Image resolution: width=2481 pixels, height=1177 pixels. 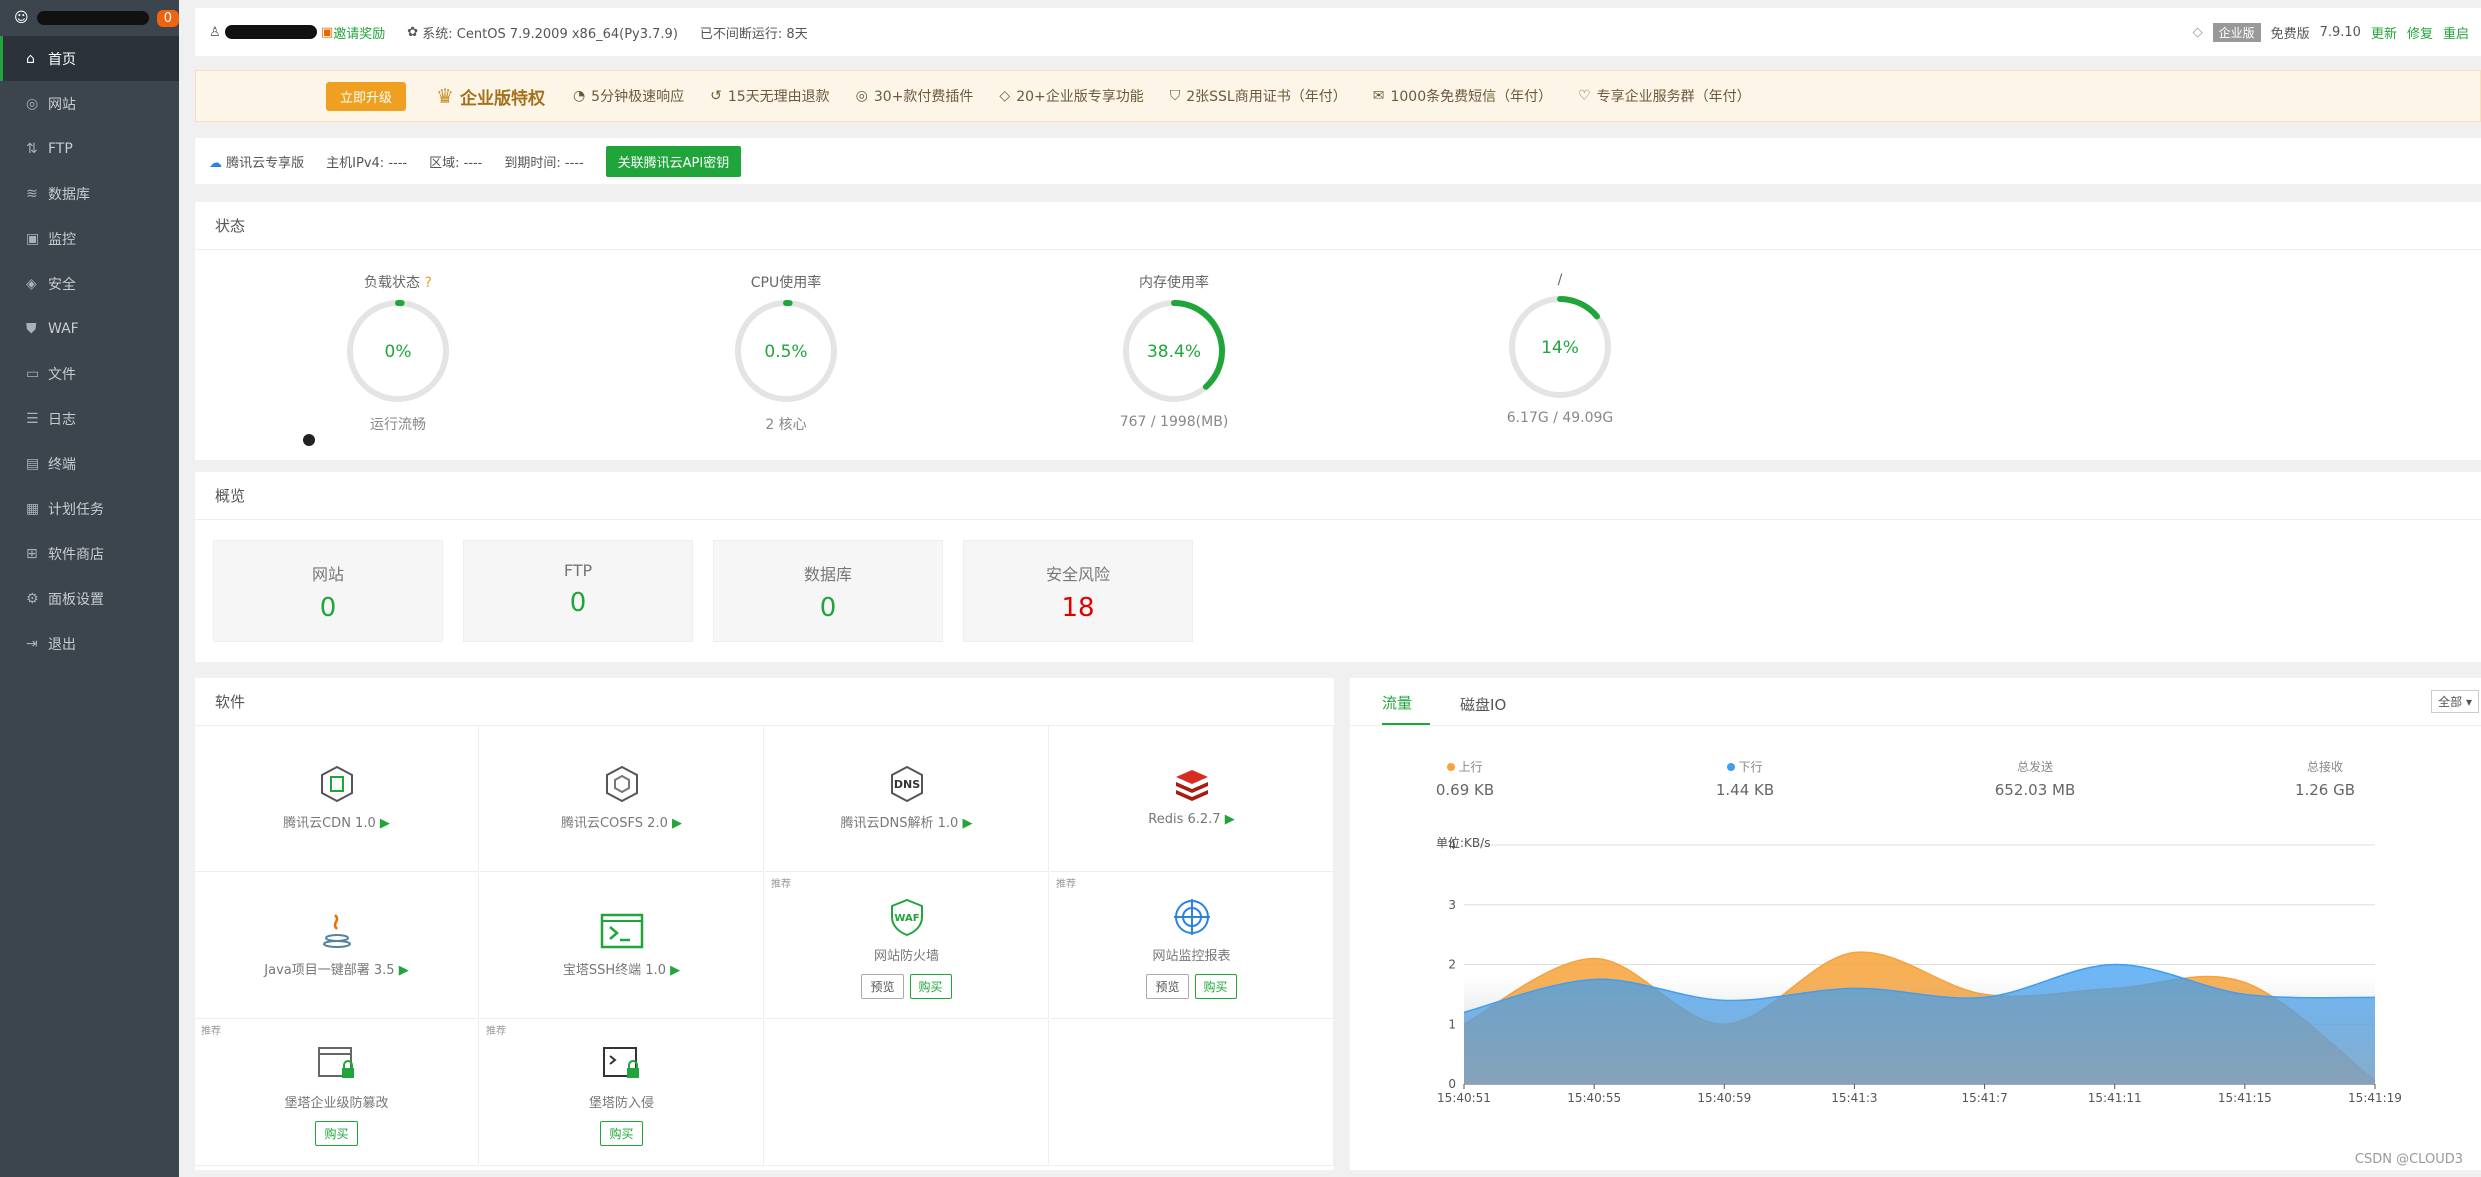 What do you see at coordinates (614, 970) in the screenshot?
I see `software-name-text: 宝塔SSH终端 1.0` at bounding box center [614, 970].